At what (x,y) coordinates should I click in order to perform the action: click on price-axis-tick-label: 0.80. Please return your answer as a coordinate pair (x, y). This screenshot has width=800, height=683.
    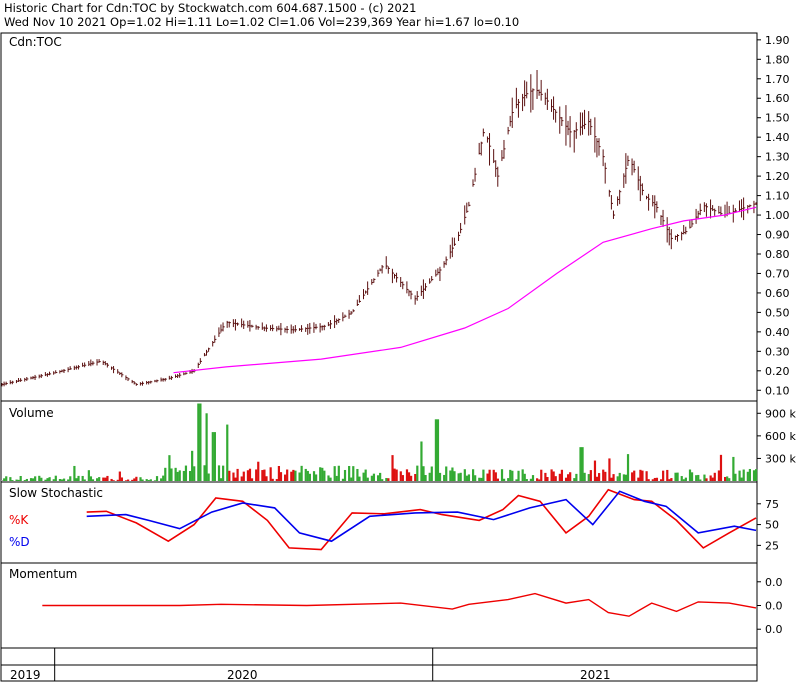
    Looking at the image, I should click on (777, 254).